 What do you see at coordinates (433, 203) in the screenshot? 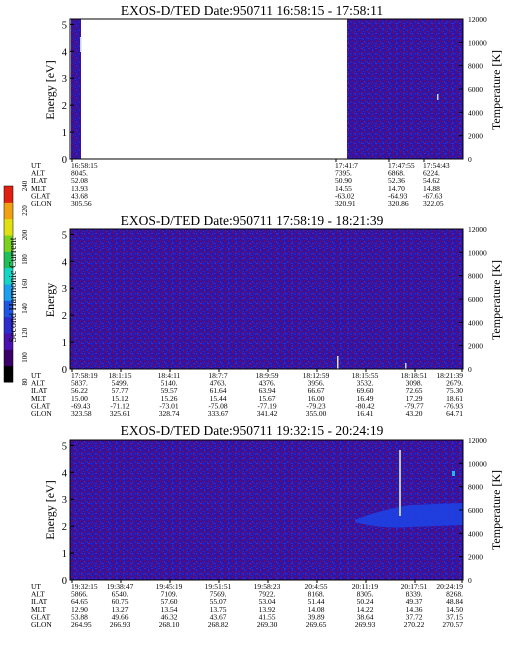
I see `orbit-value: 322.05` at bounding box center [433, 203].